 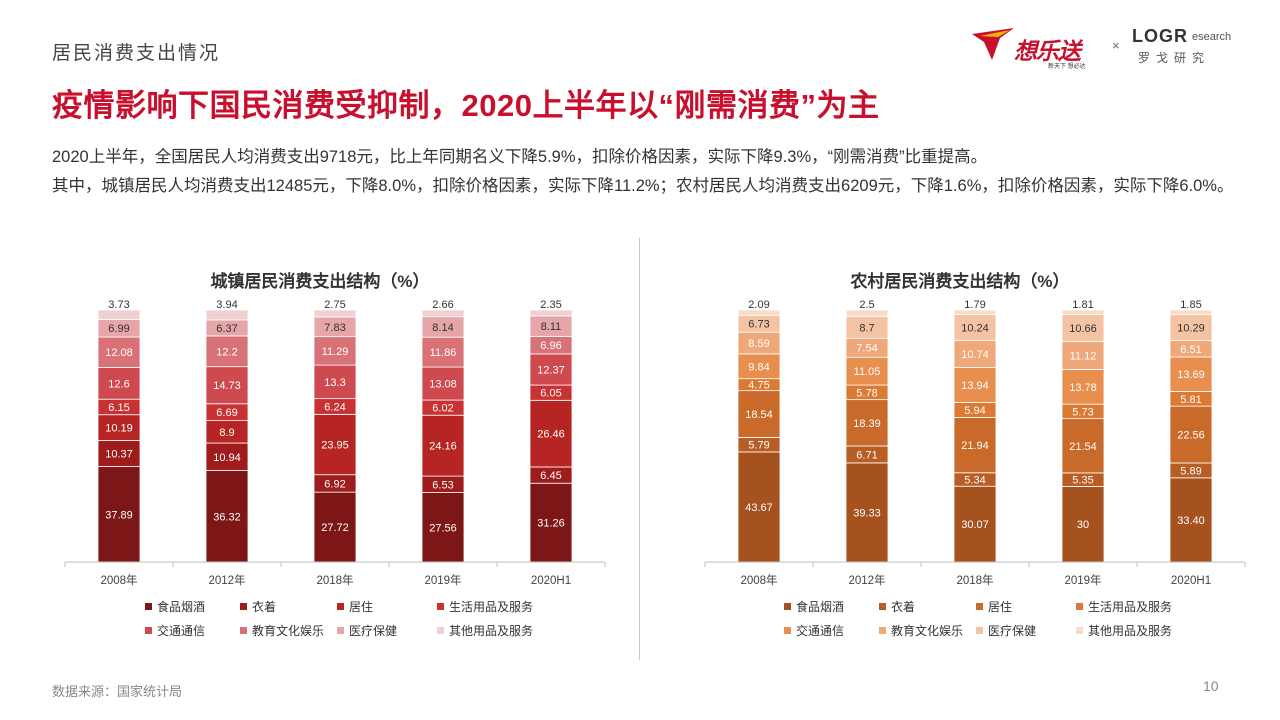 I want to click on brand-logos: 想乐送 新天下 想必达 × LOGR esearch 罗戈研究, so click(x=1105, y=47).